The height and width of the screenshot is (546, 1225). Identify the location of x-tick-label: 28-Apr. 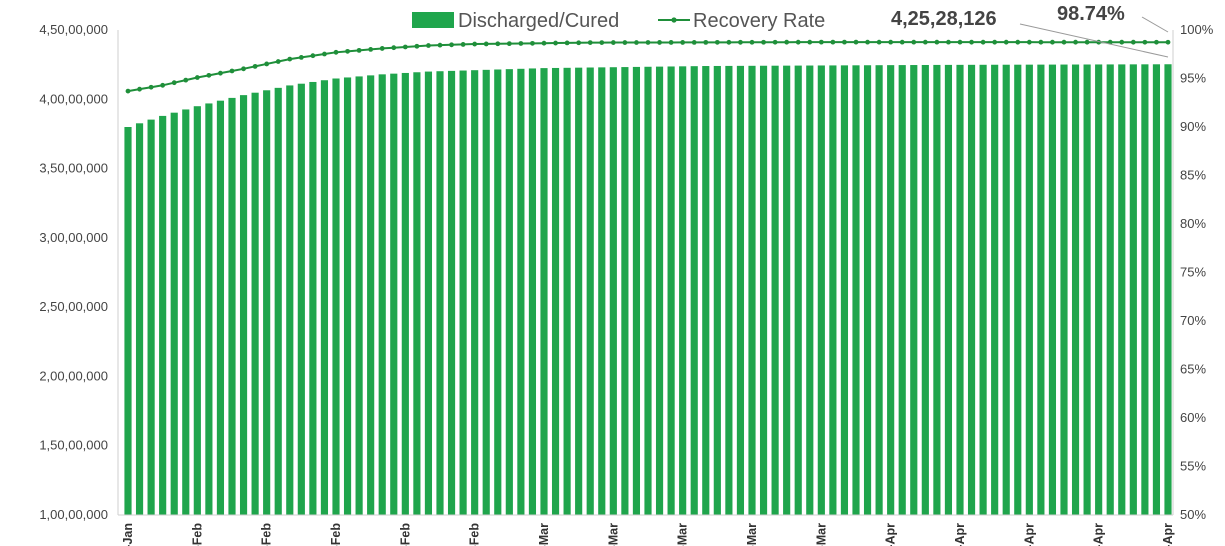
(1168, 534).